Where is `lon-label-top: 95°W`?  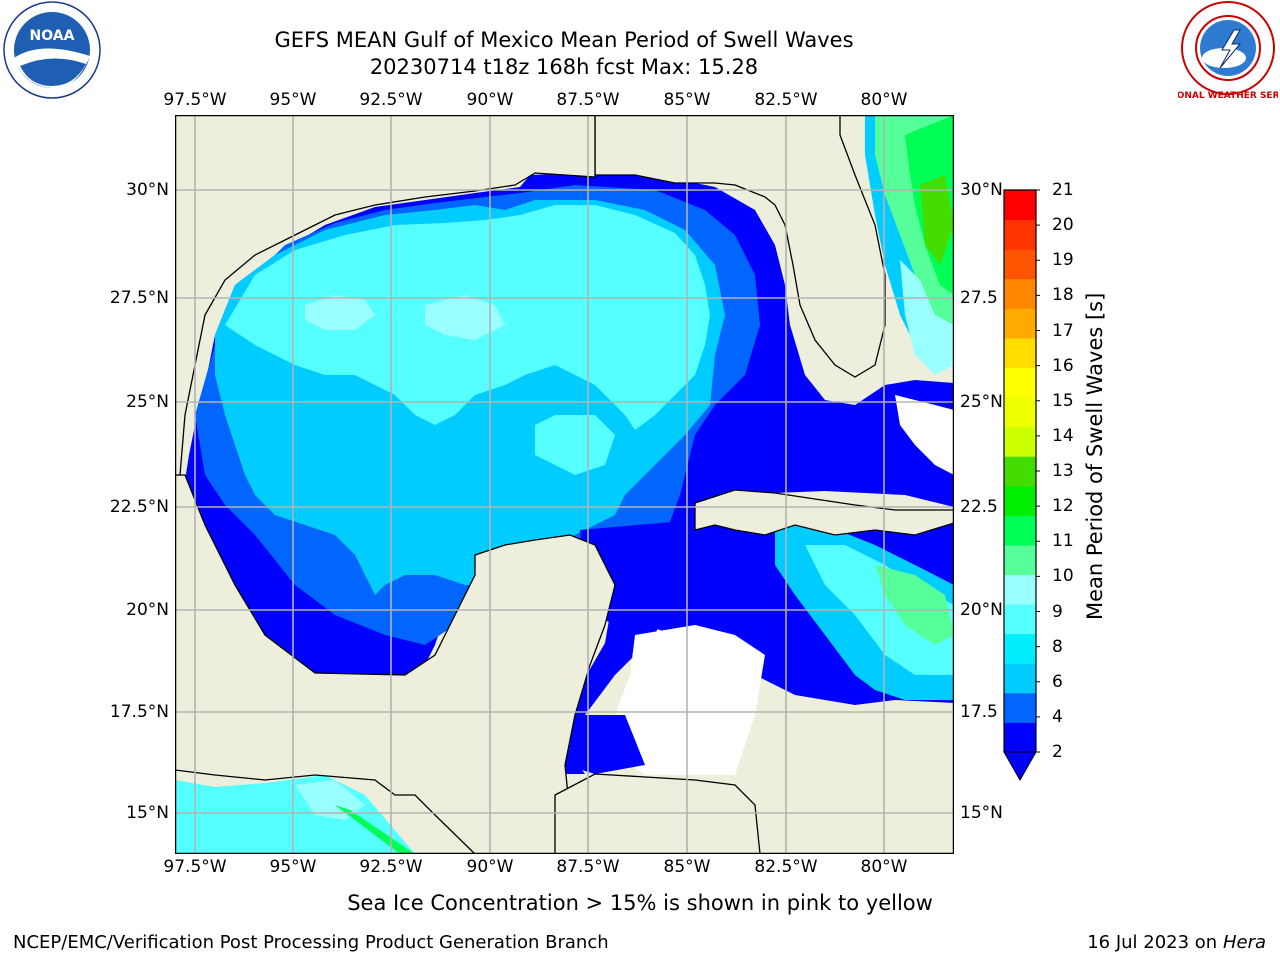
lon-label-top: 95°W is located at coordinates (293, 100).